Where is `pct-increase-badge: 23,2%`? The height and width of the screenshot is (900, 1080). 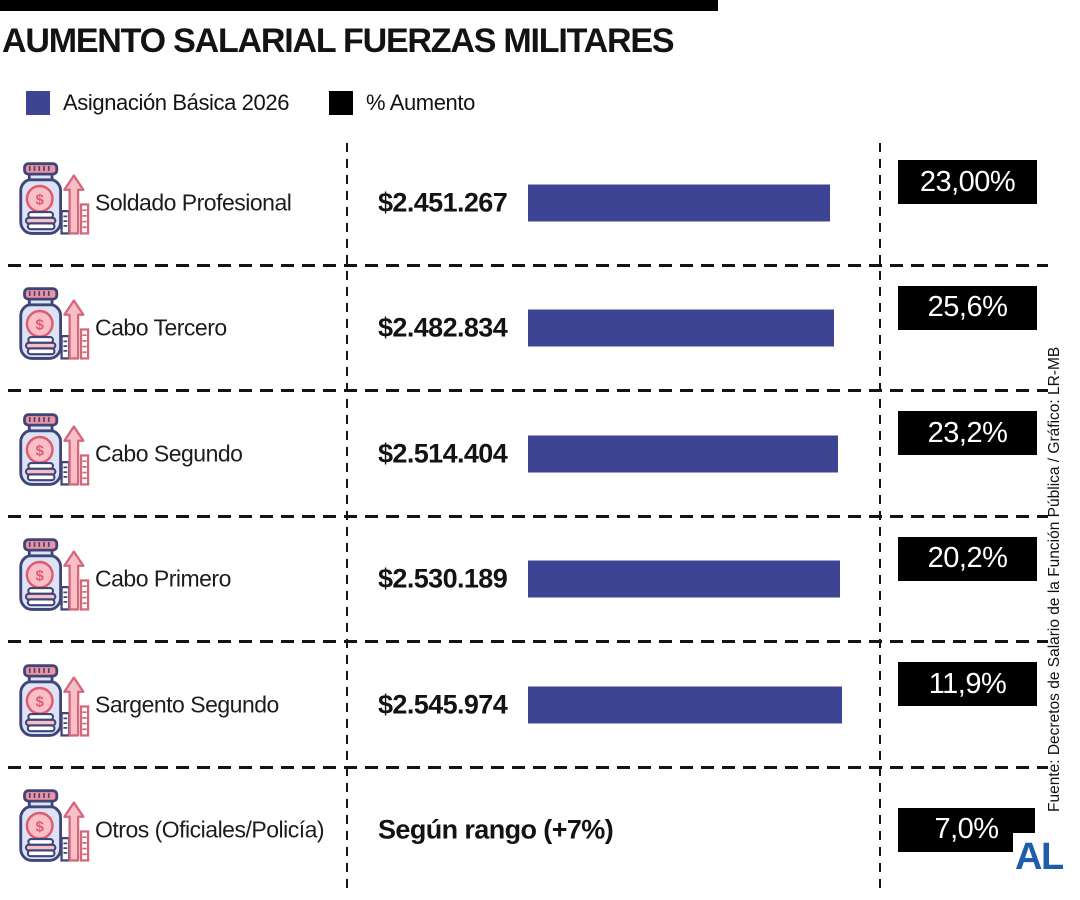
pct-increase-badge: 23,2% is located at coordinates (967, 433).